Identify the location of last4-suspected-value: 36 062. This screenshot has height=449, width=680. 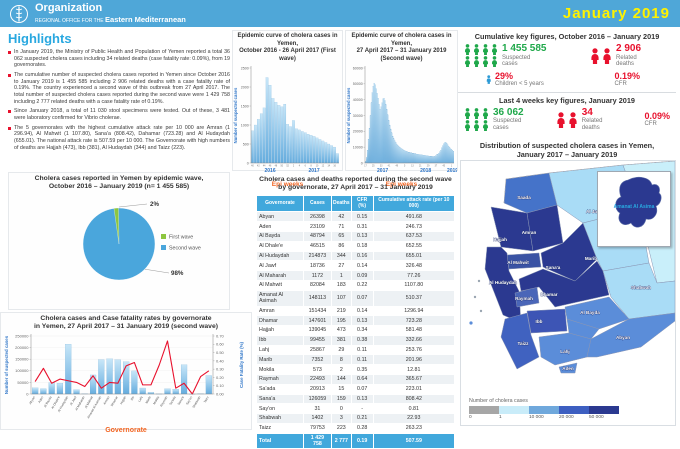
(513, 113).